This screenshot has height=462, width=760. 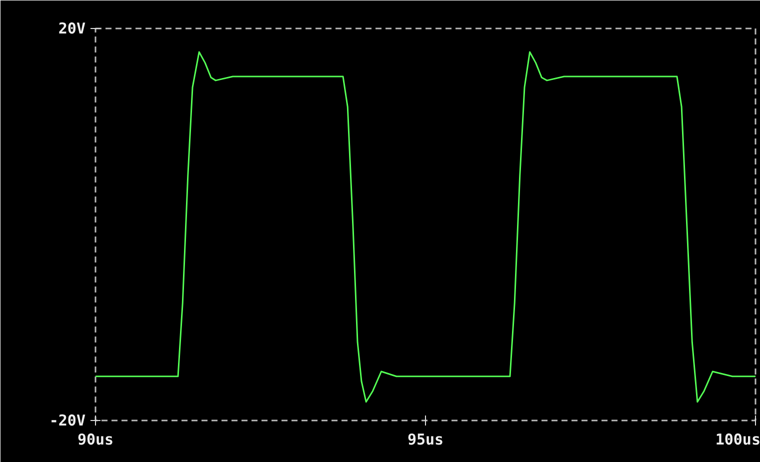 I want to click on x-tick-label: 90us, so click(x=95, y=439).